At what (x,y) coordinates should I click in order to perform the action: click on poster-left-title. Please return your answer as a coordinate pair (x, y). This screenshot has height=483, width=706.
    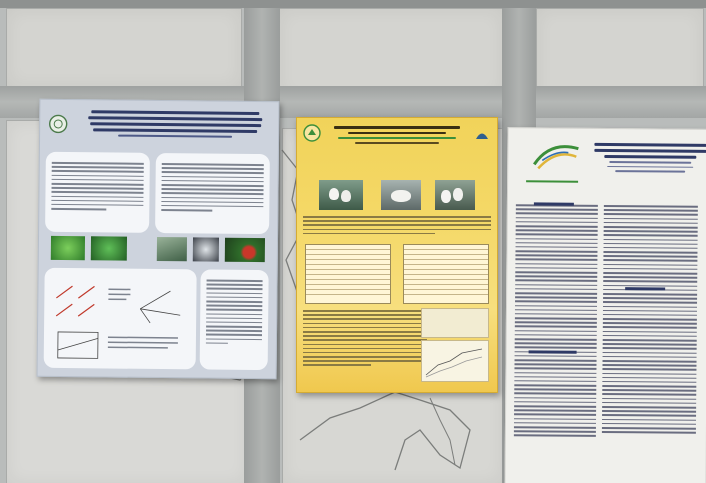
    Looking at the image, I should click on (175, 125).